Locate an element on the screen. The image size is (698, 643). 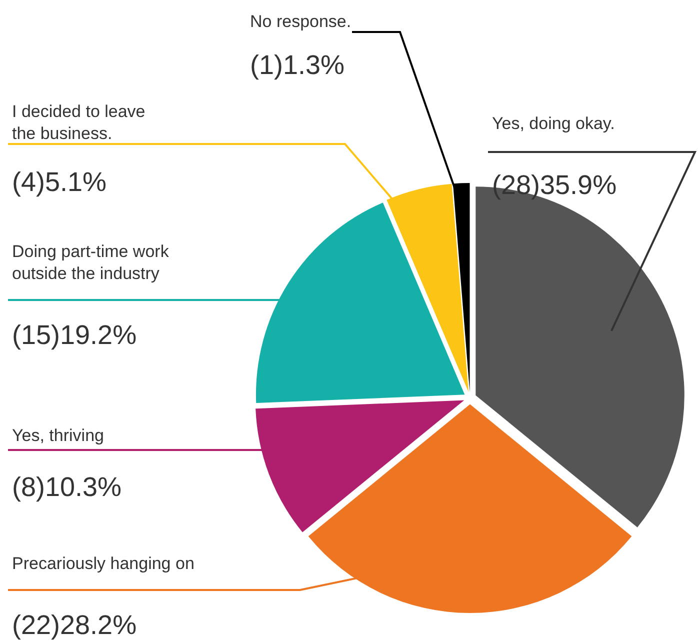
data-label: (8)10.3% is located at coordinates (67, 487).